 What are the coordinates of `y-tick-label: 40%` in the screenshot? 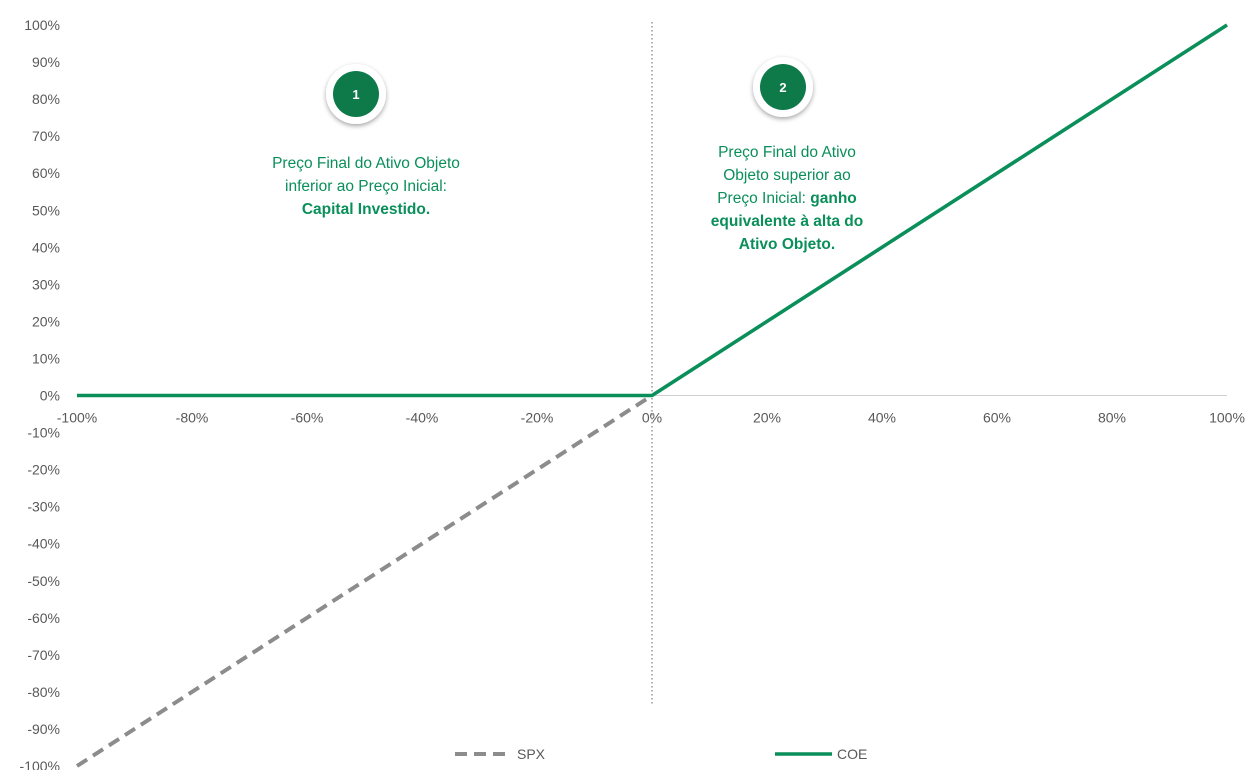 It's located at (46, 247).